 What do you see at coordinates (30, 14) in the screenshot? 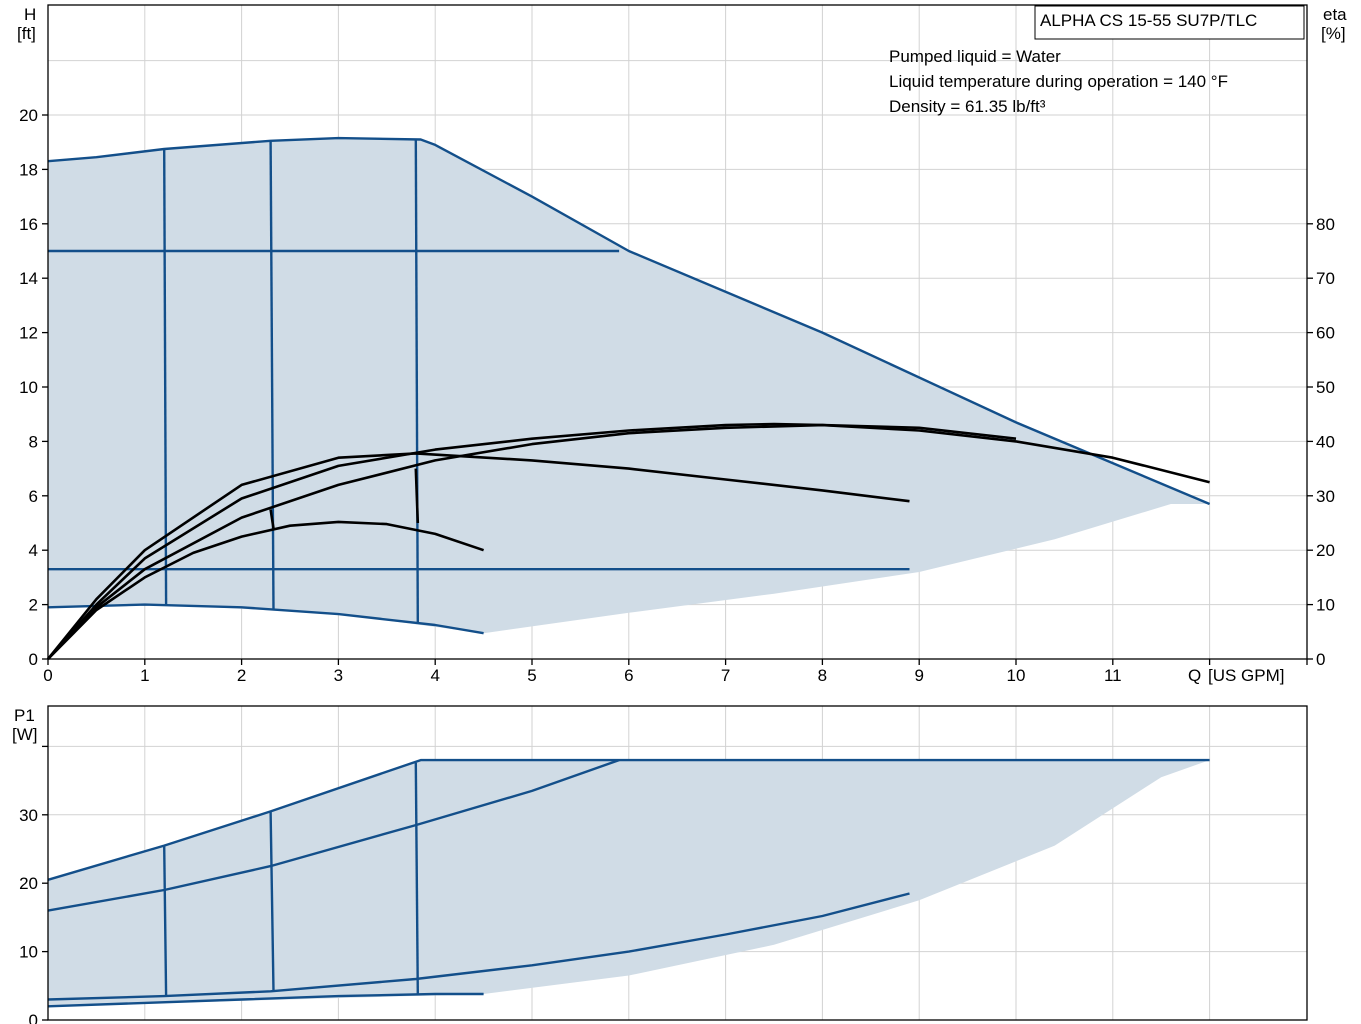
I see `head-axis-label: H` at bounding box center [30, 14].